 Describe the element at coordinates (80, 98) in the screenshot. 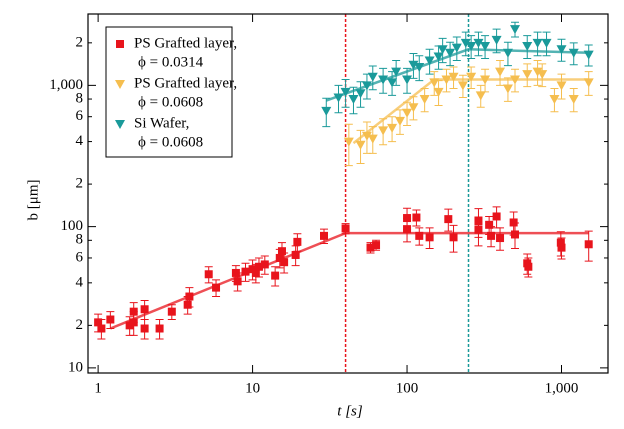

I see `y-tick-label: 8` at that location.